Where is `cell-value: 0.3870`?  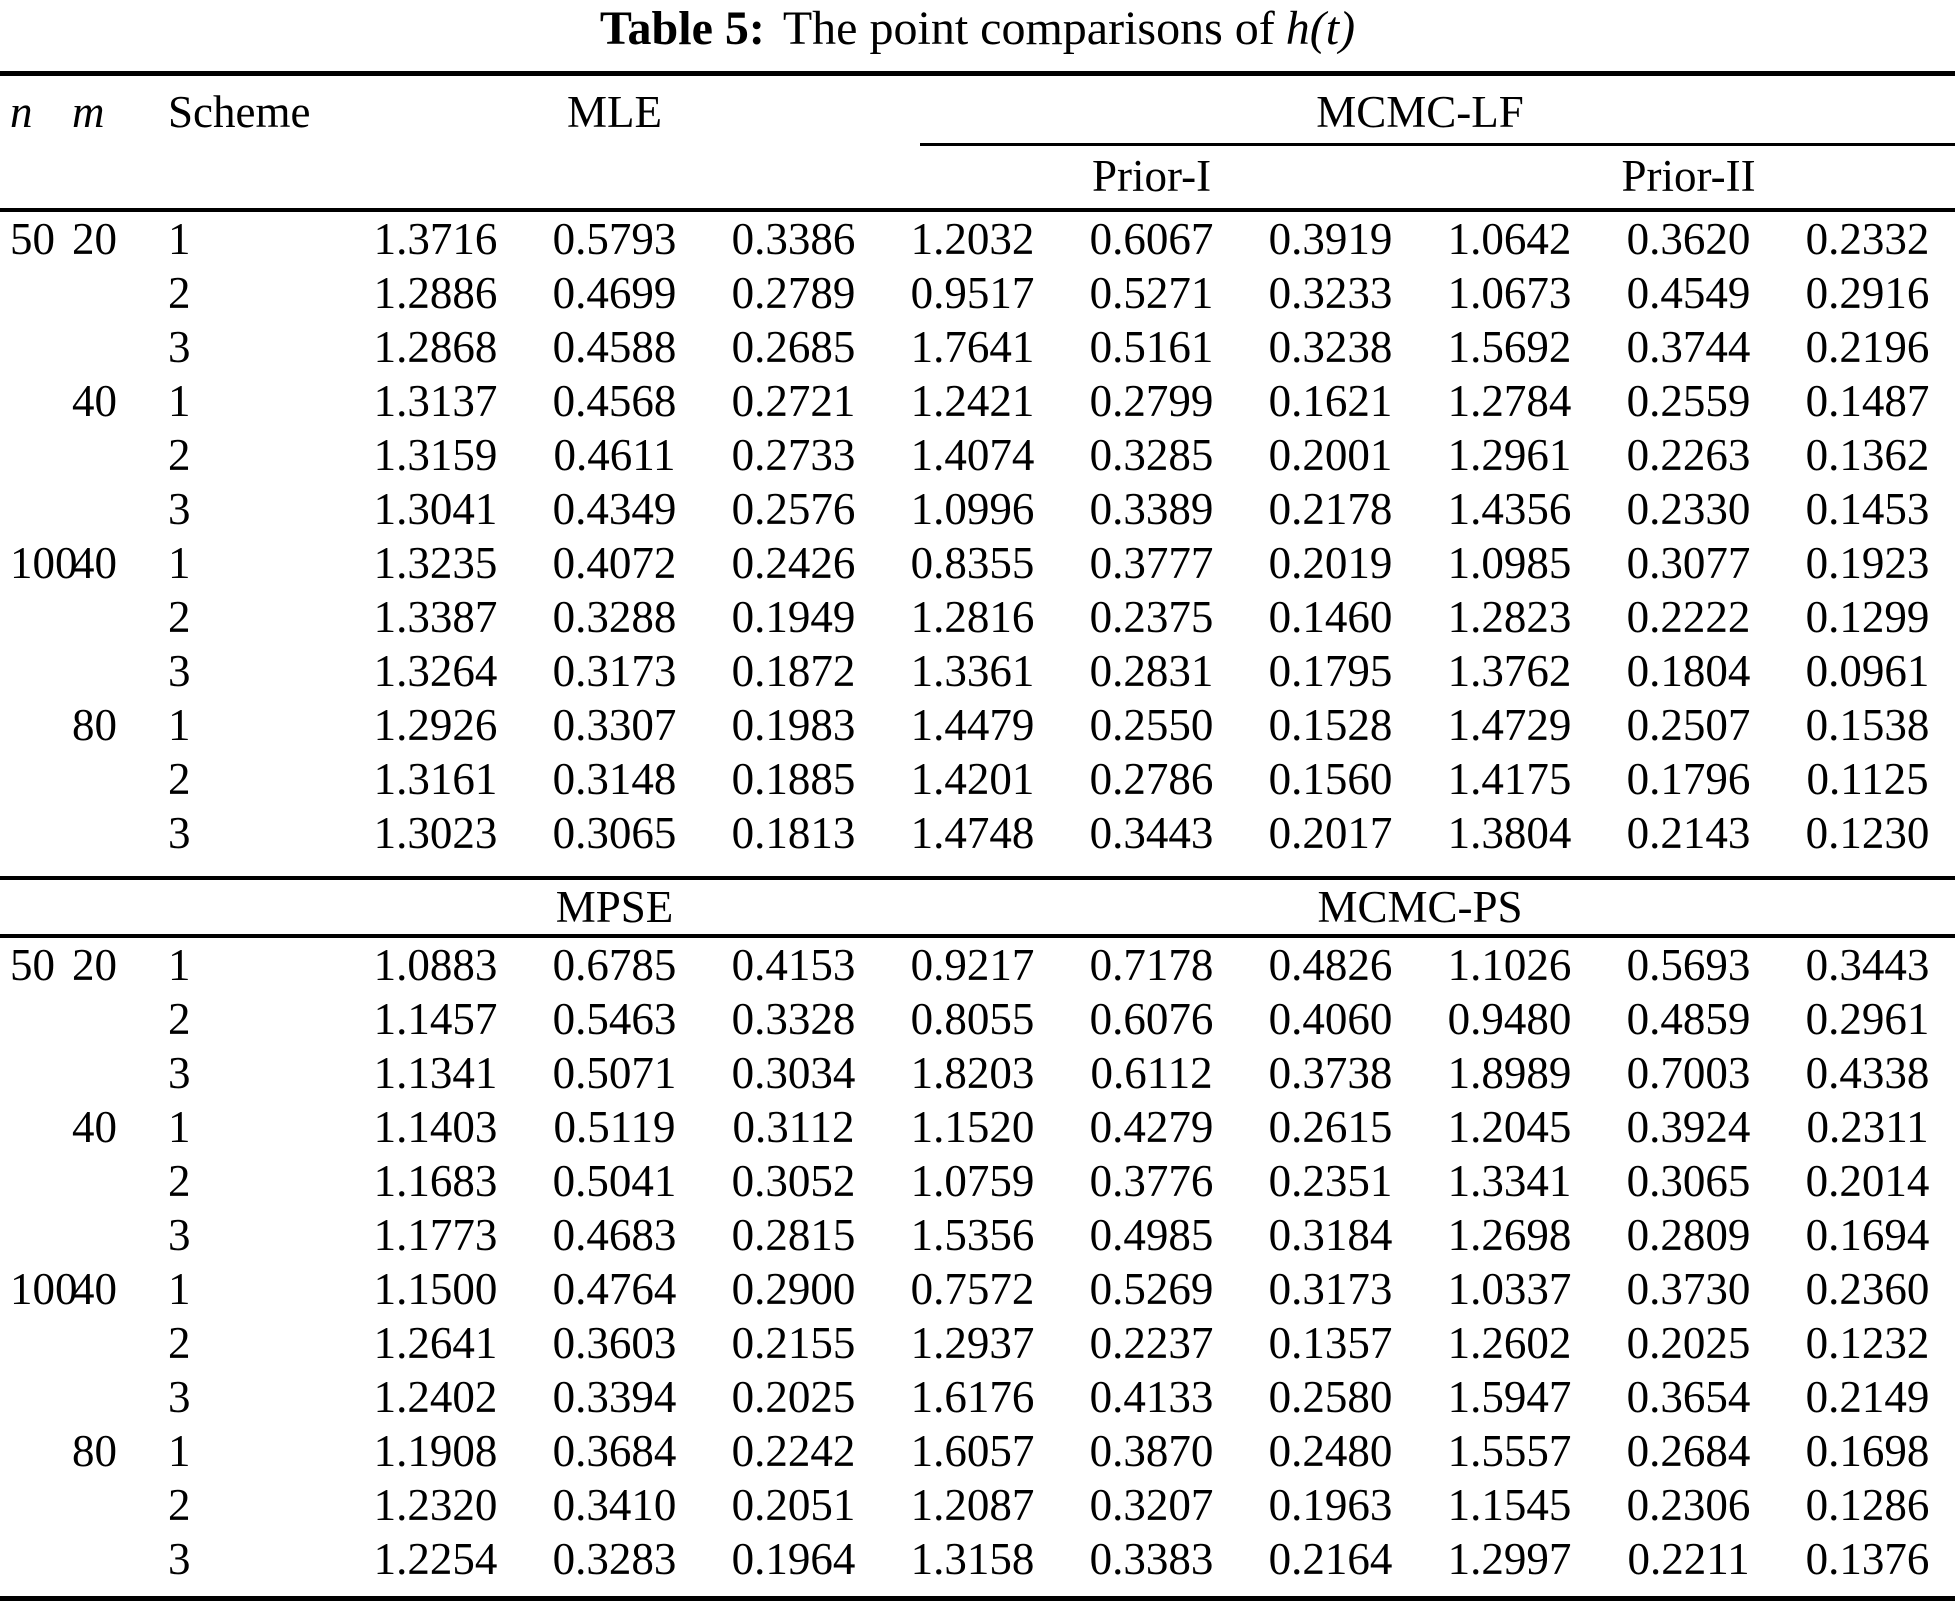 cell-value: 0.3870 is located at coordinates (1151, 1450).